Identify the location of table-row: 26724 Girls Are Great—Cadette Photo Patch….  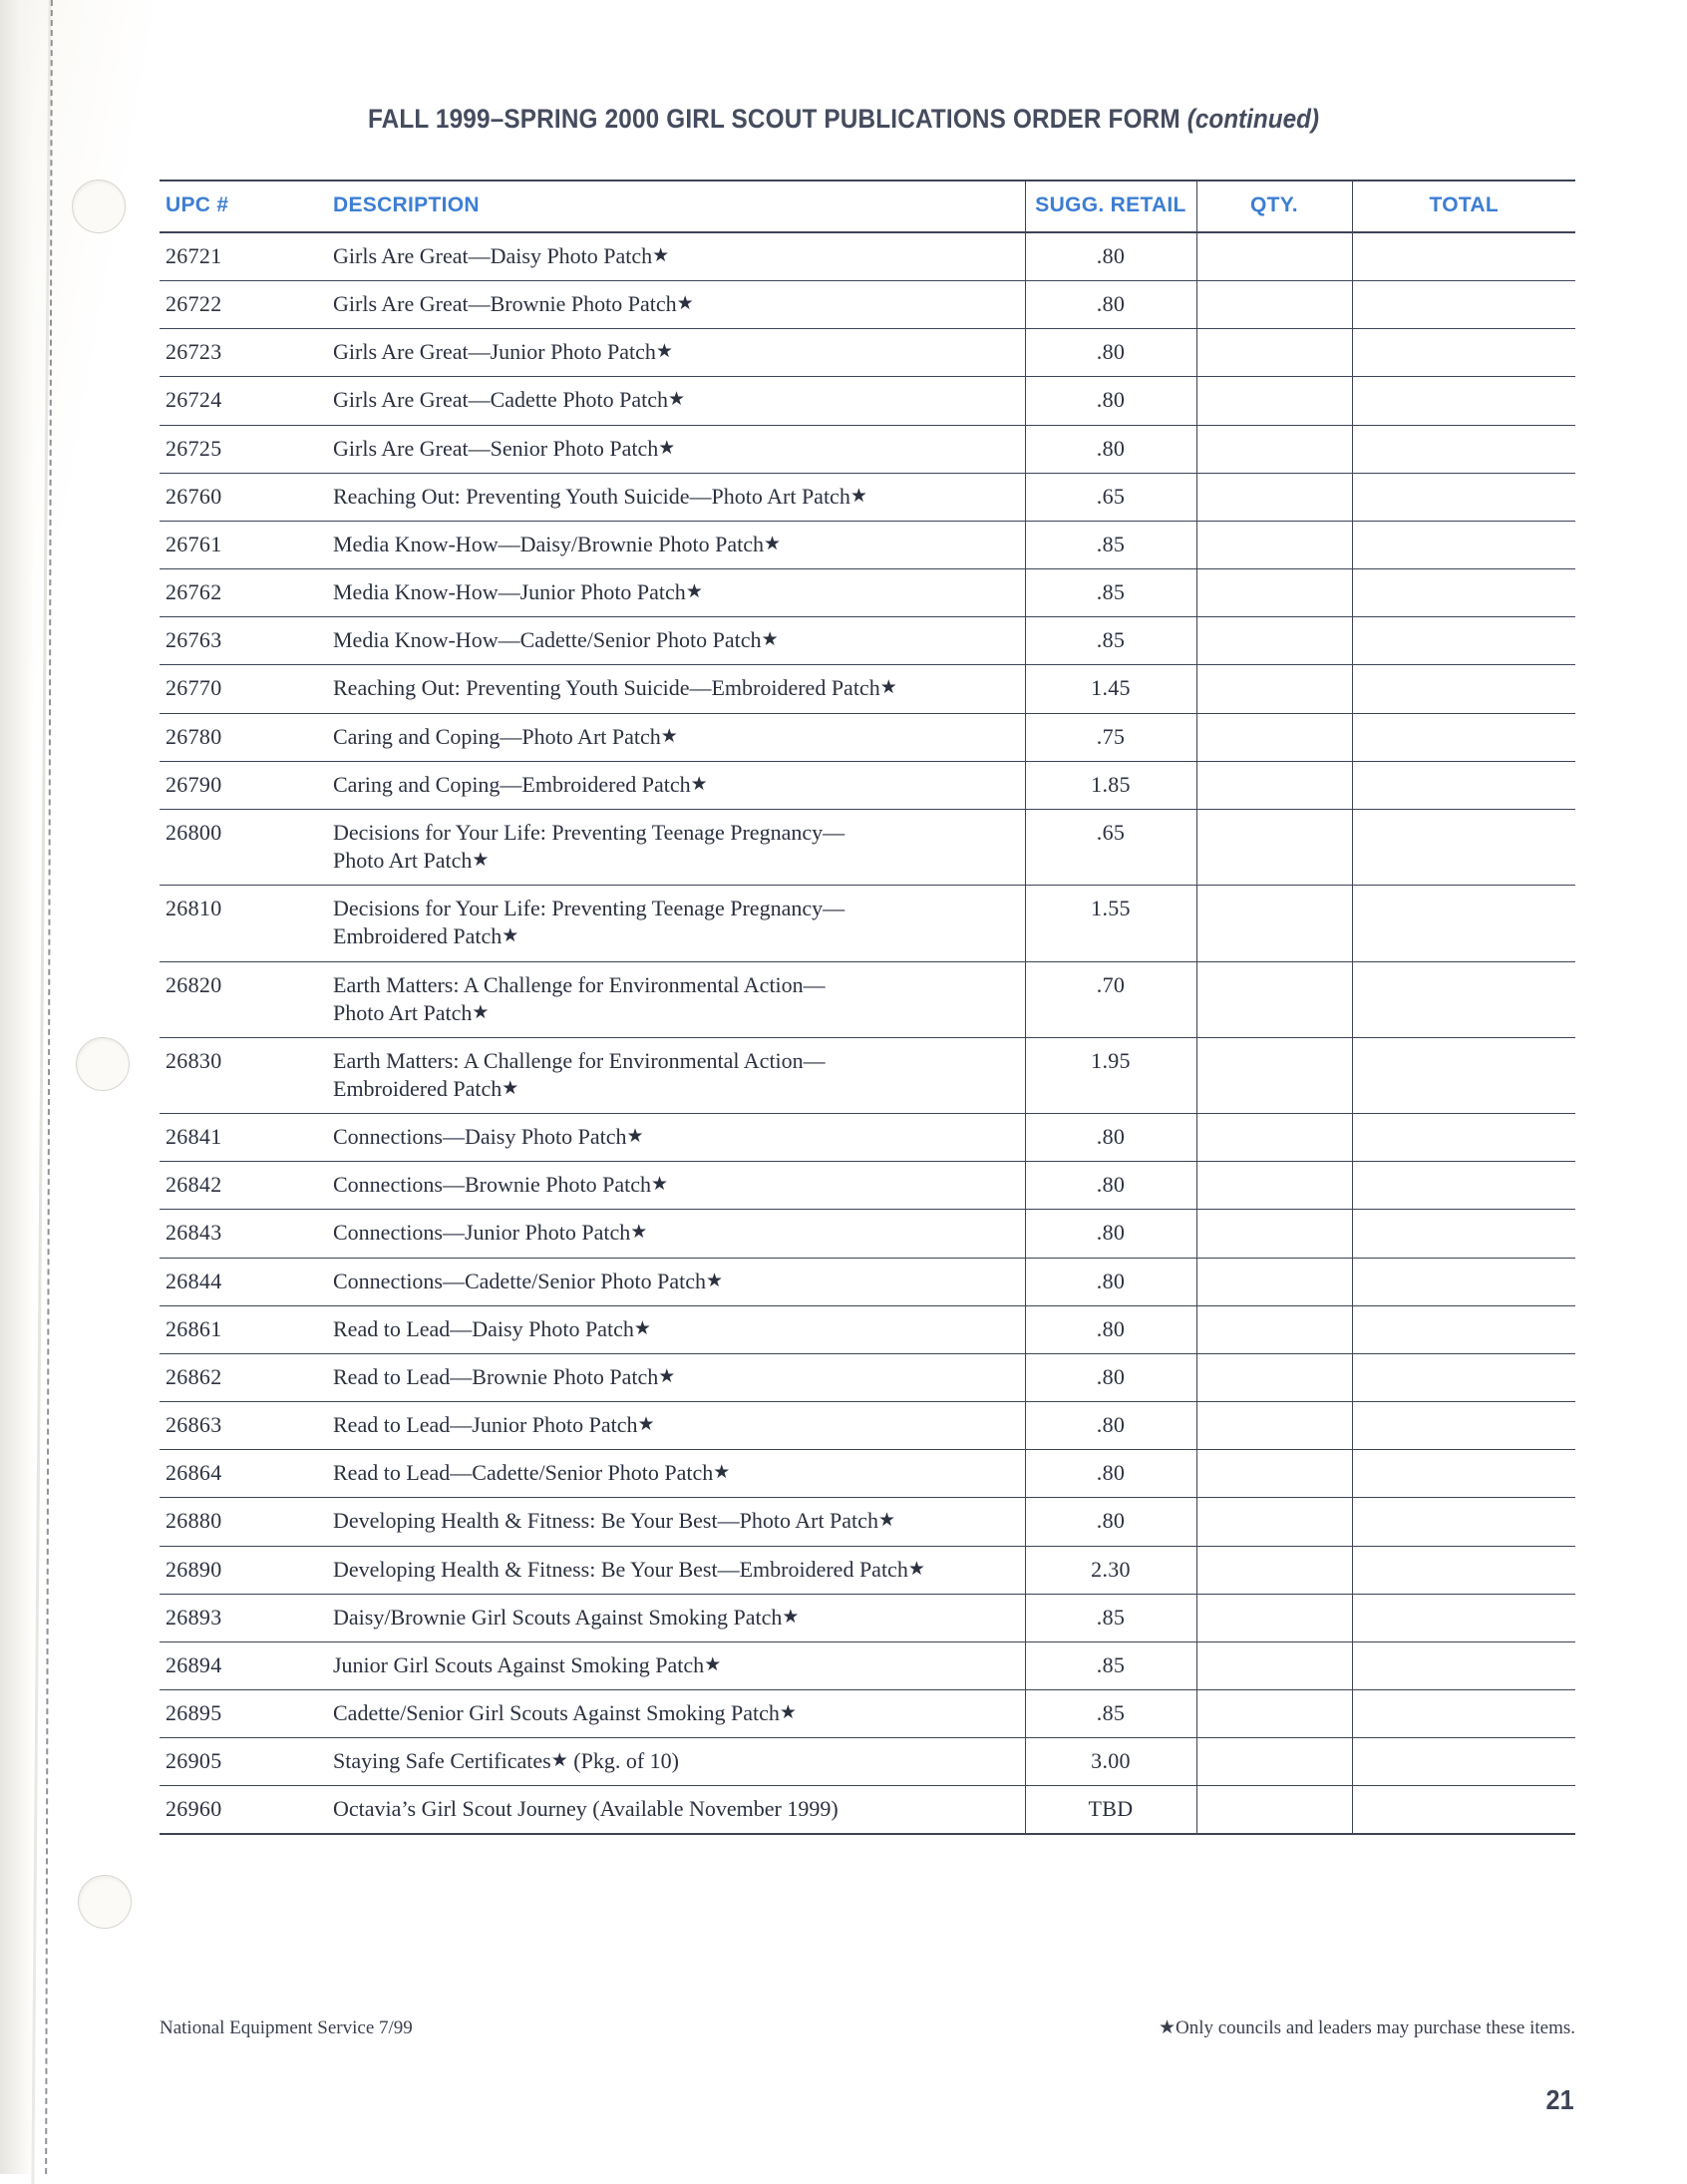
(867, 401).